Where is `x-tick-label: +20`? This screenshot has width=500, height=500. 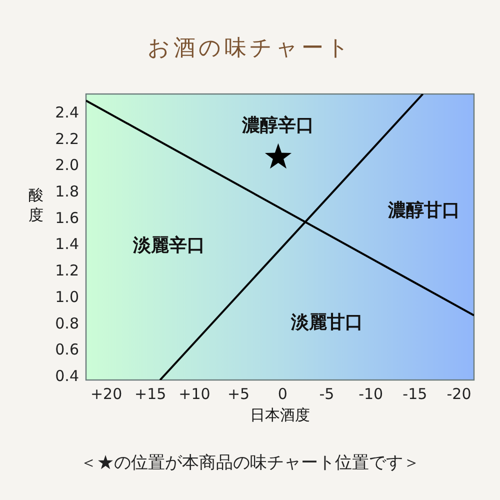 x-tick-label: +20 is located at coordinates (106, 394).